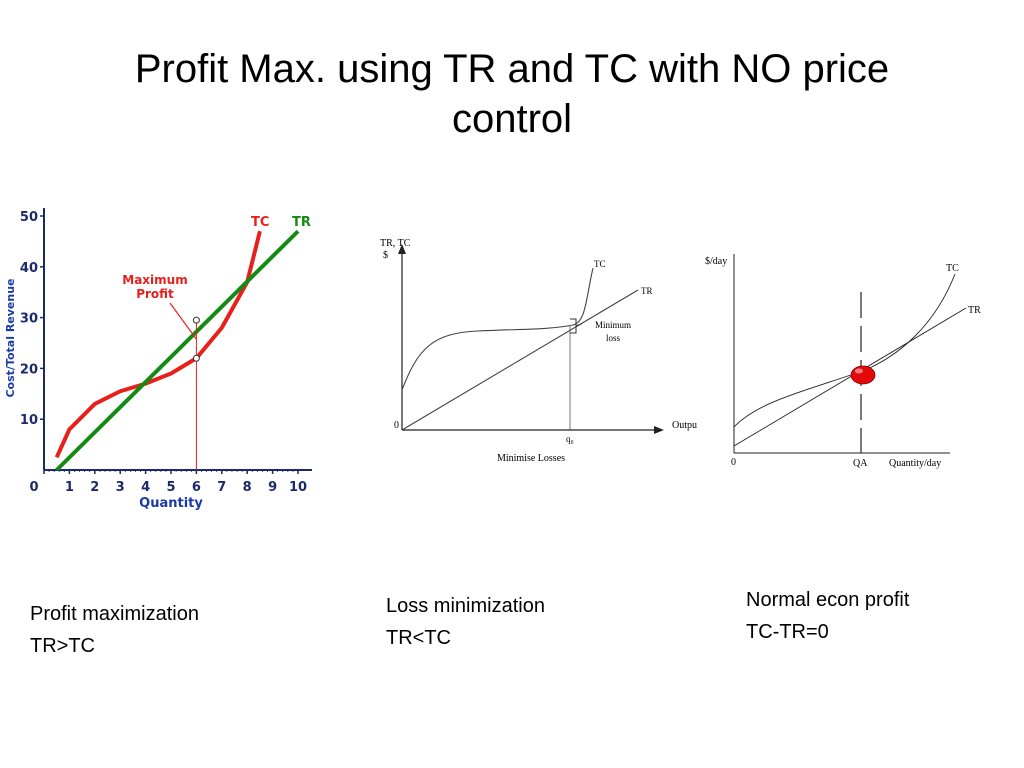  What do you see at coordinates (196, 339) in the screenshot?
I see `chart1-points` at bounding box center [196, 339].